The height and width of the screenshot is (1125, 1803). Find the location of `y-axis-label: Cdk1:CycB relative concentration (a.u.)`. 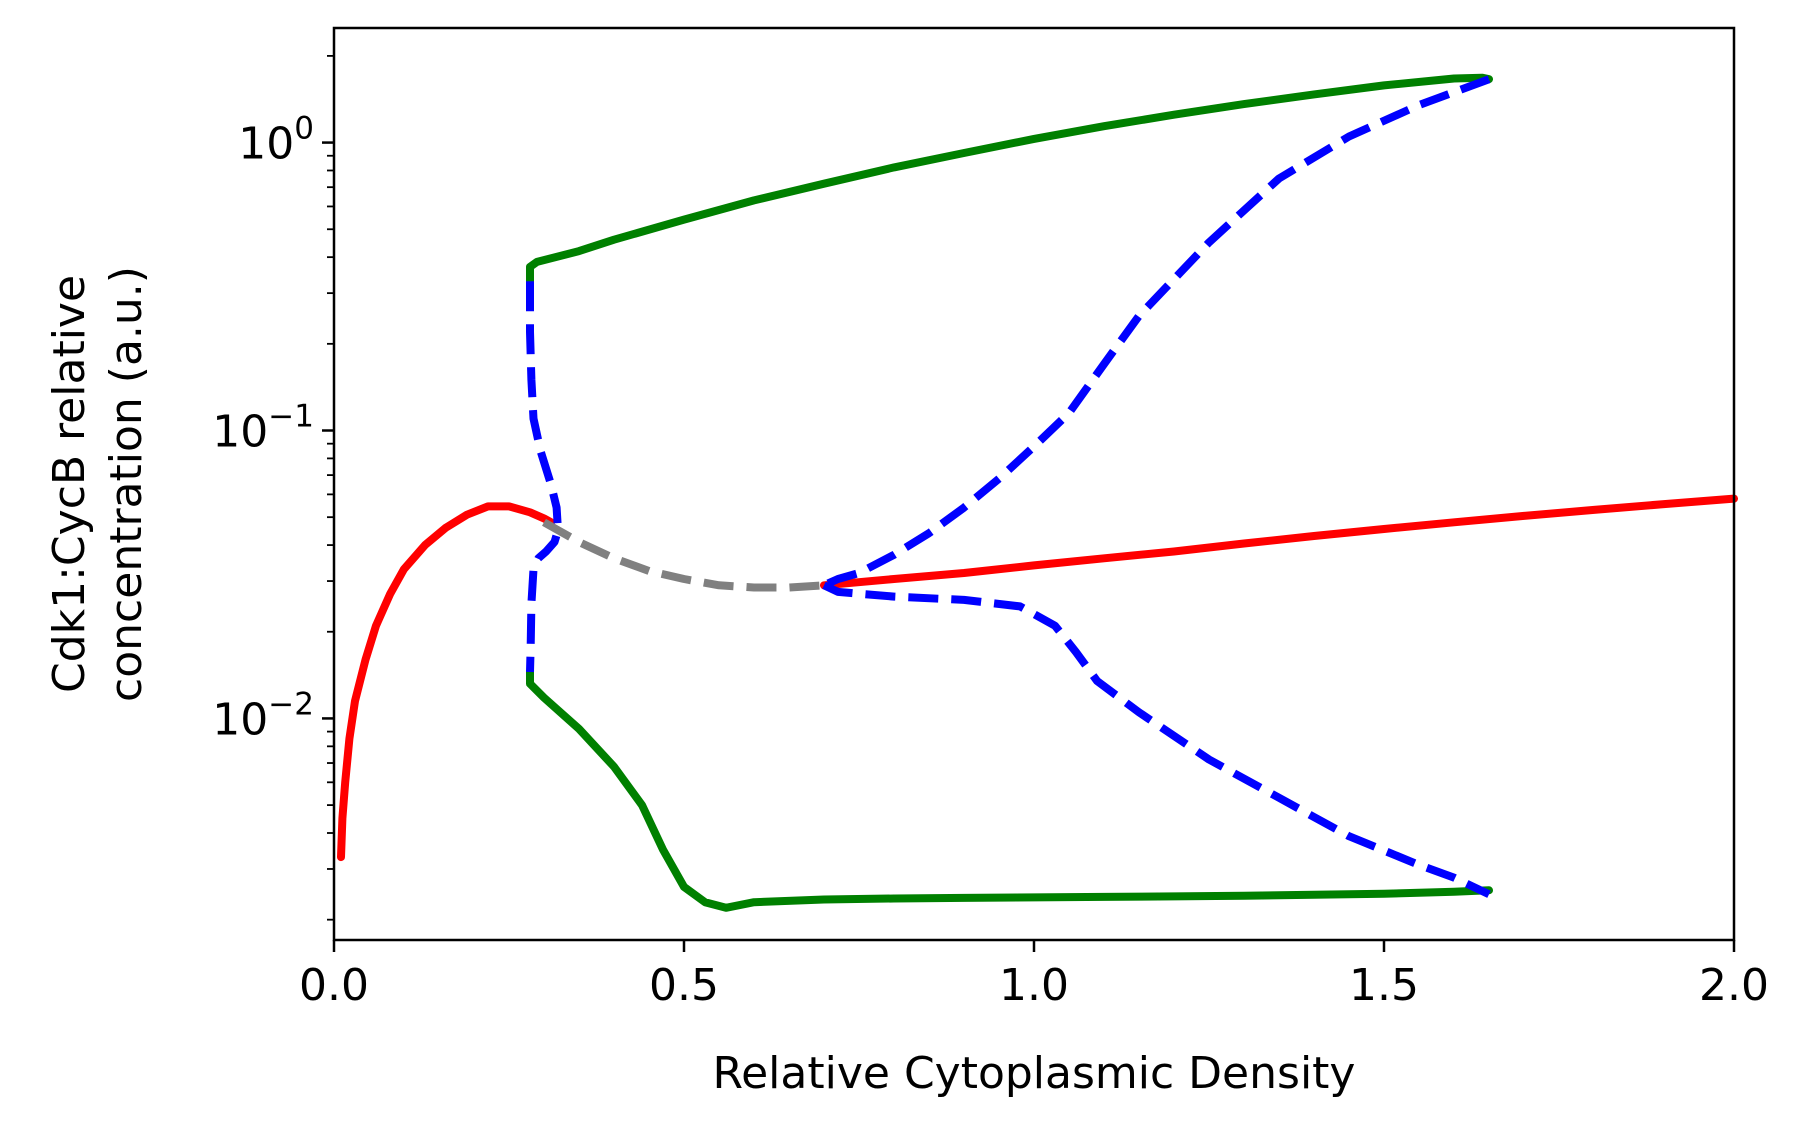

y-axis-label: Cdk1:CycB relative concentration (a.u.) is located at coordinates (98, 484).